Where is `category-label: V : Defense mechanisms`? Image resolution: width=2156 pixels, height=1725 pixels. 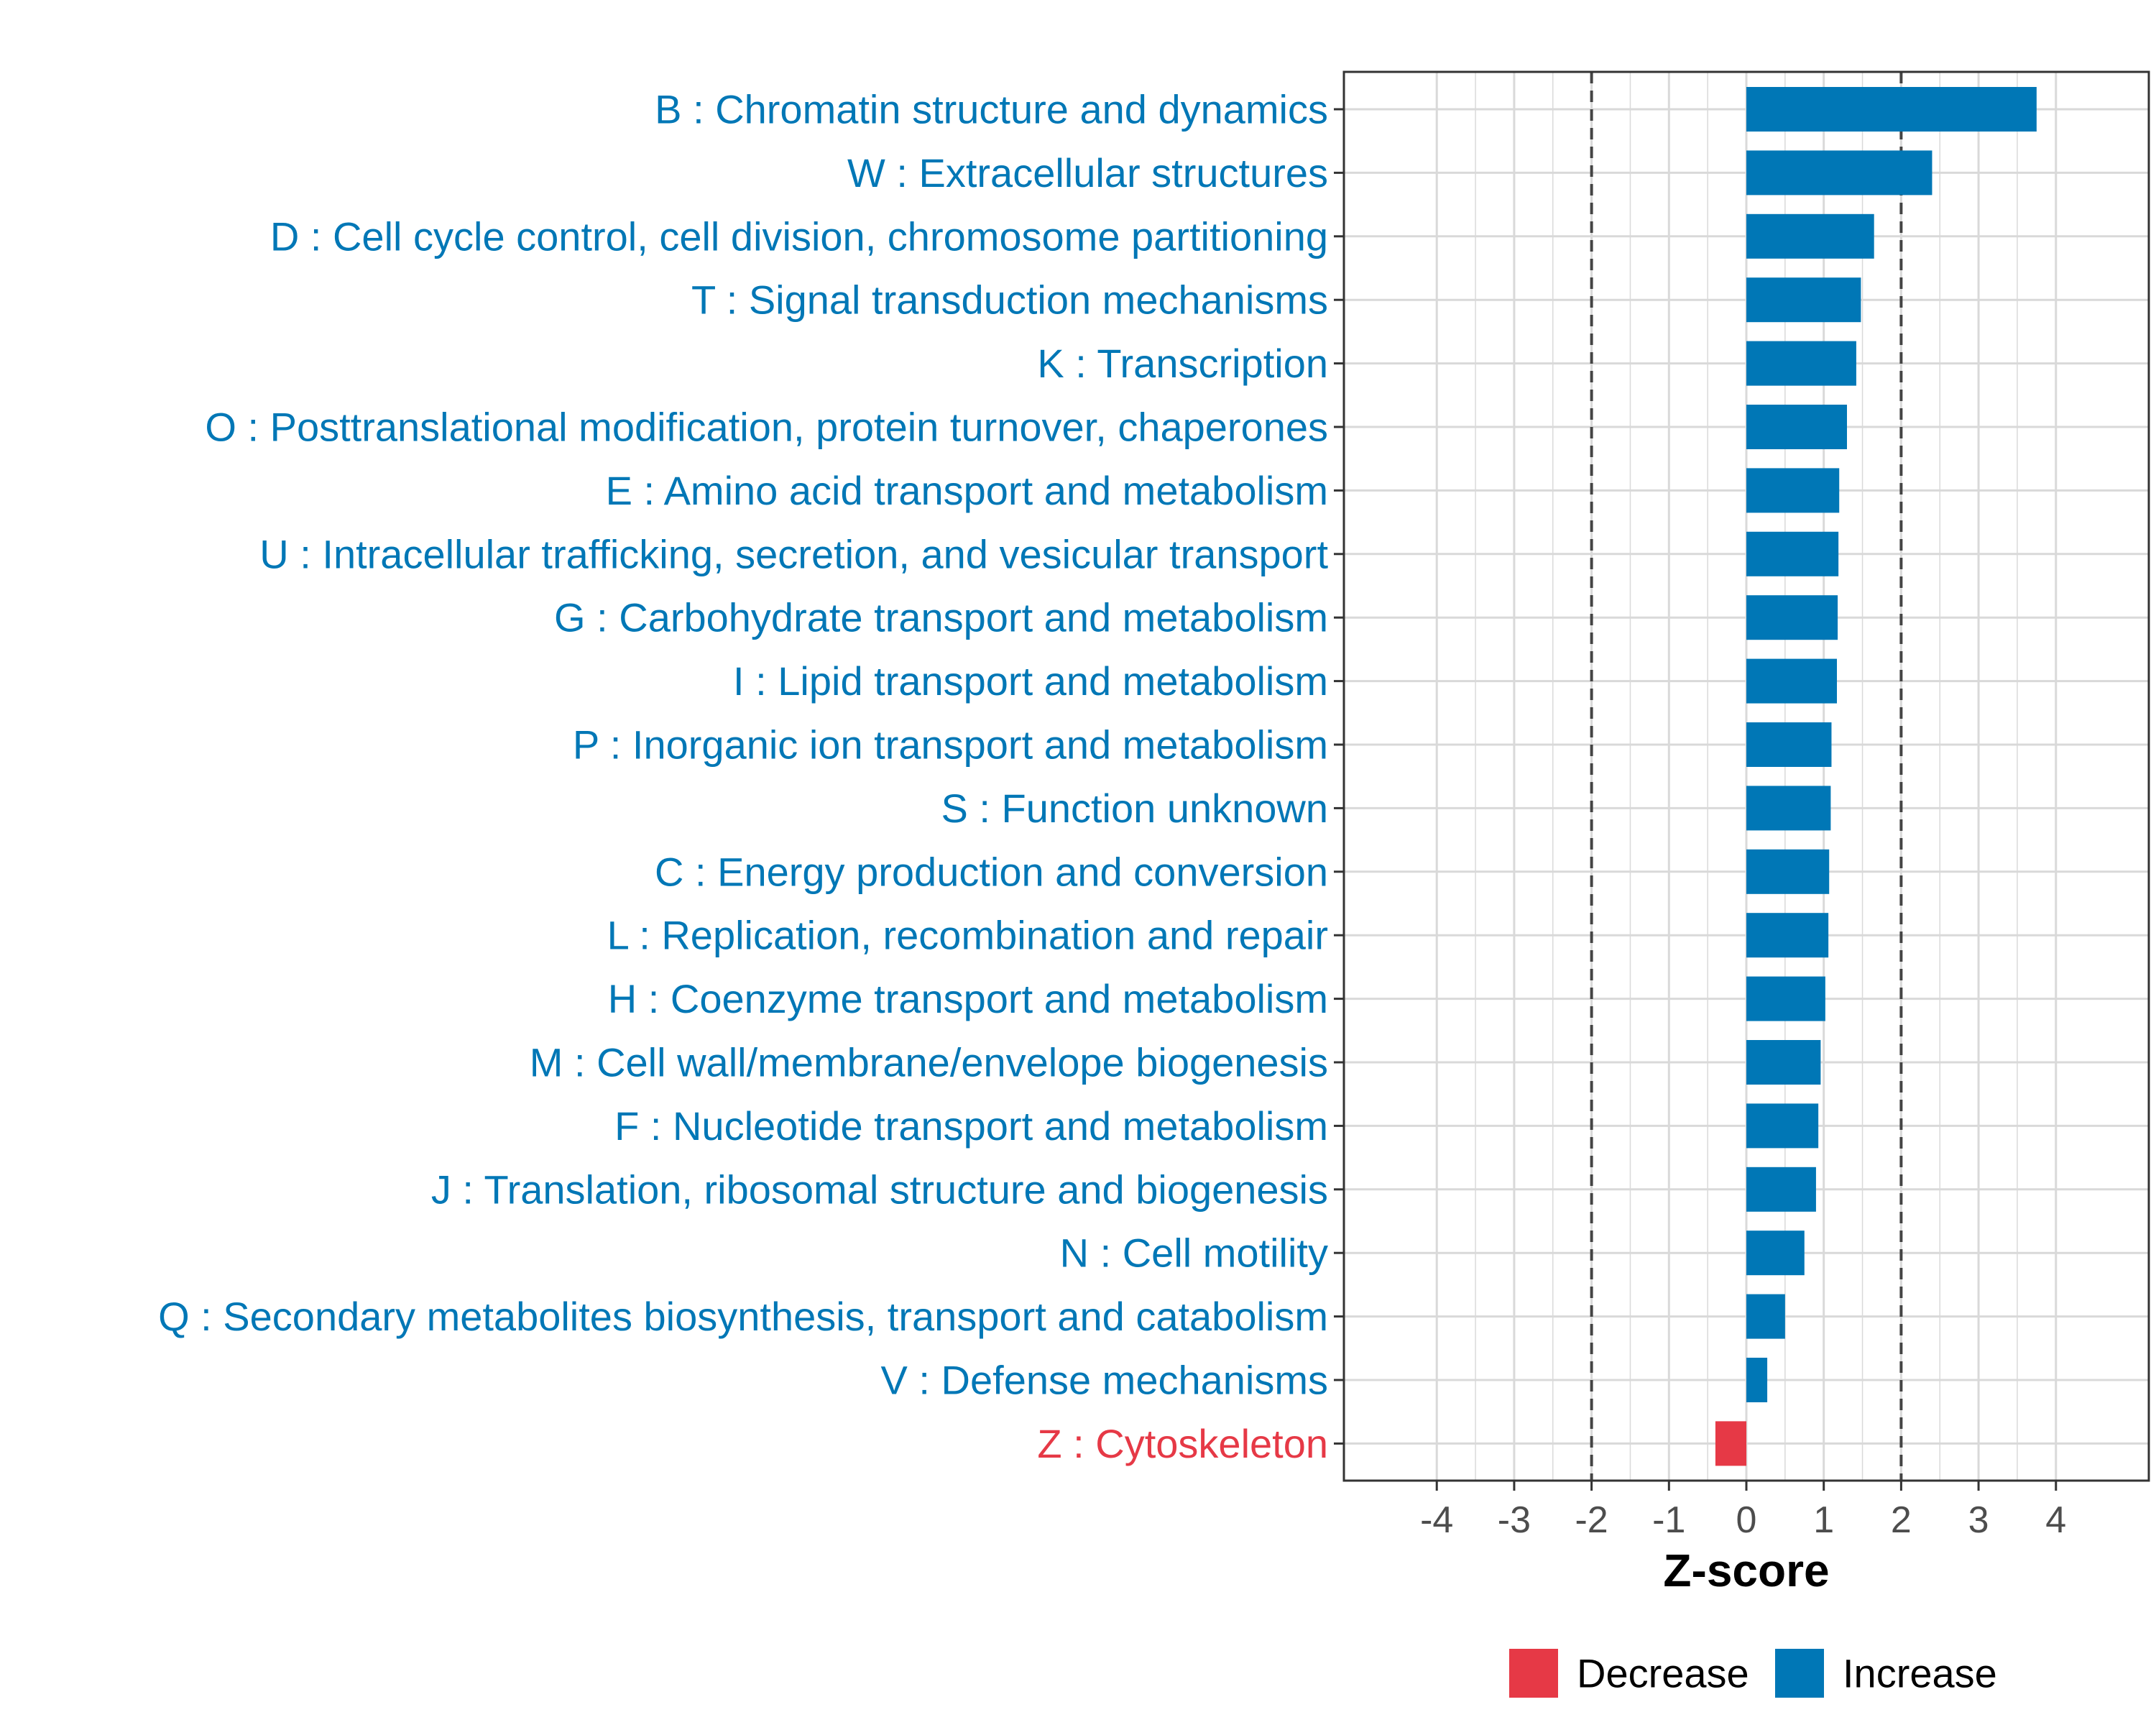 category-label: V : Defense mechanisms is located at coordinates (1104, 1380).